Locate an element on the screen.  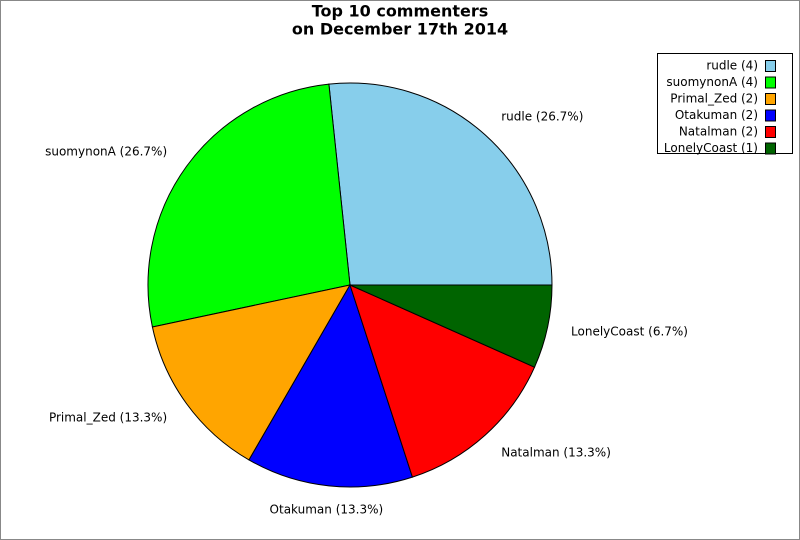
legend-label: Primal_Zed (2) is located at coordinates (714, 99).